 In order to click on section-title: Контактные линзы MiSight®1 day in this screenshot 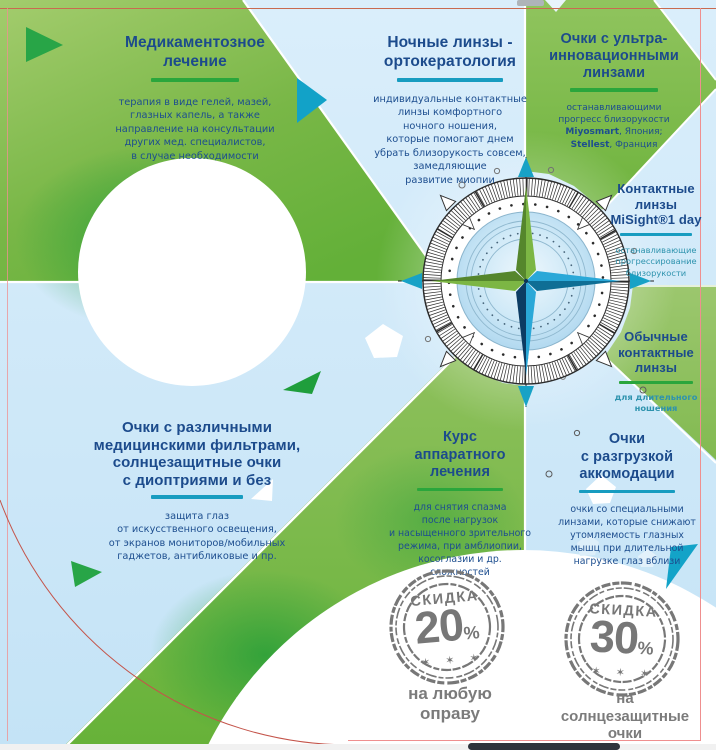, I will do `click(656, 204)`.